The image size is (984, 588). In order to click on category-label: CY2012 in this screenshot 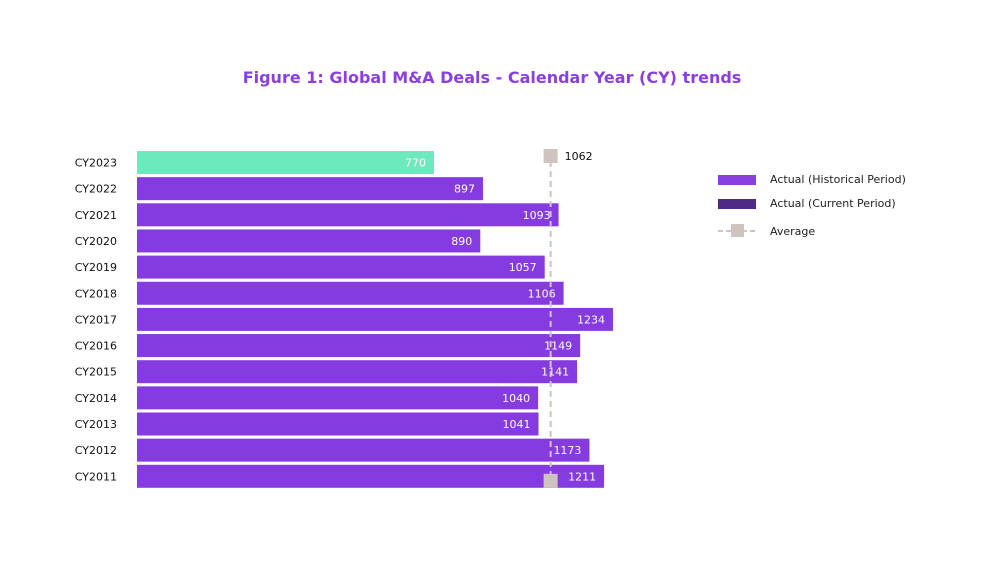, I will do `click(96, 450)`.